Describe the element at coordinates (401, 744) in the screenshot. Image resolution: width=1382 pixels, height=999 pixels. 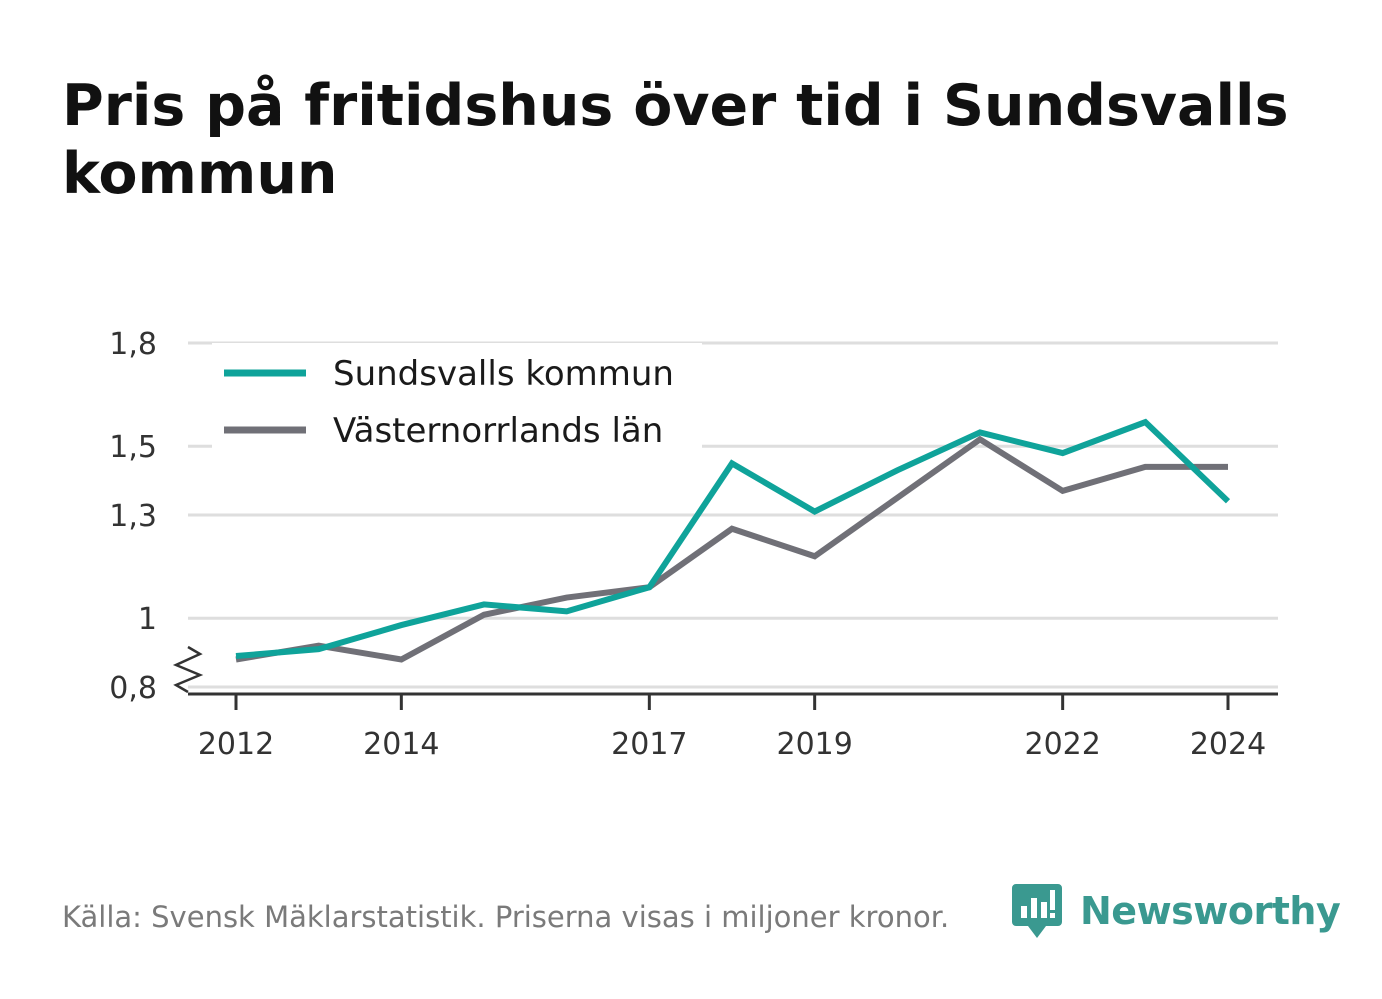
I see `x-tick-label: 2014` at that location.